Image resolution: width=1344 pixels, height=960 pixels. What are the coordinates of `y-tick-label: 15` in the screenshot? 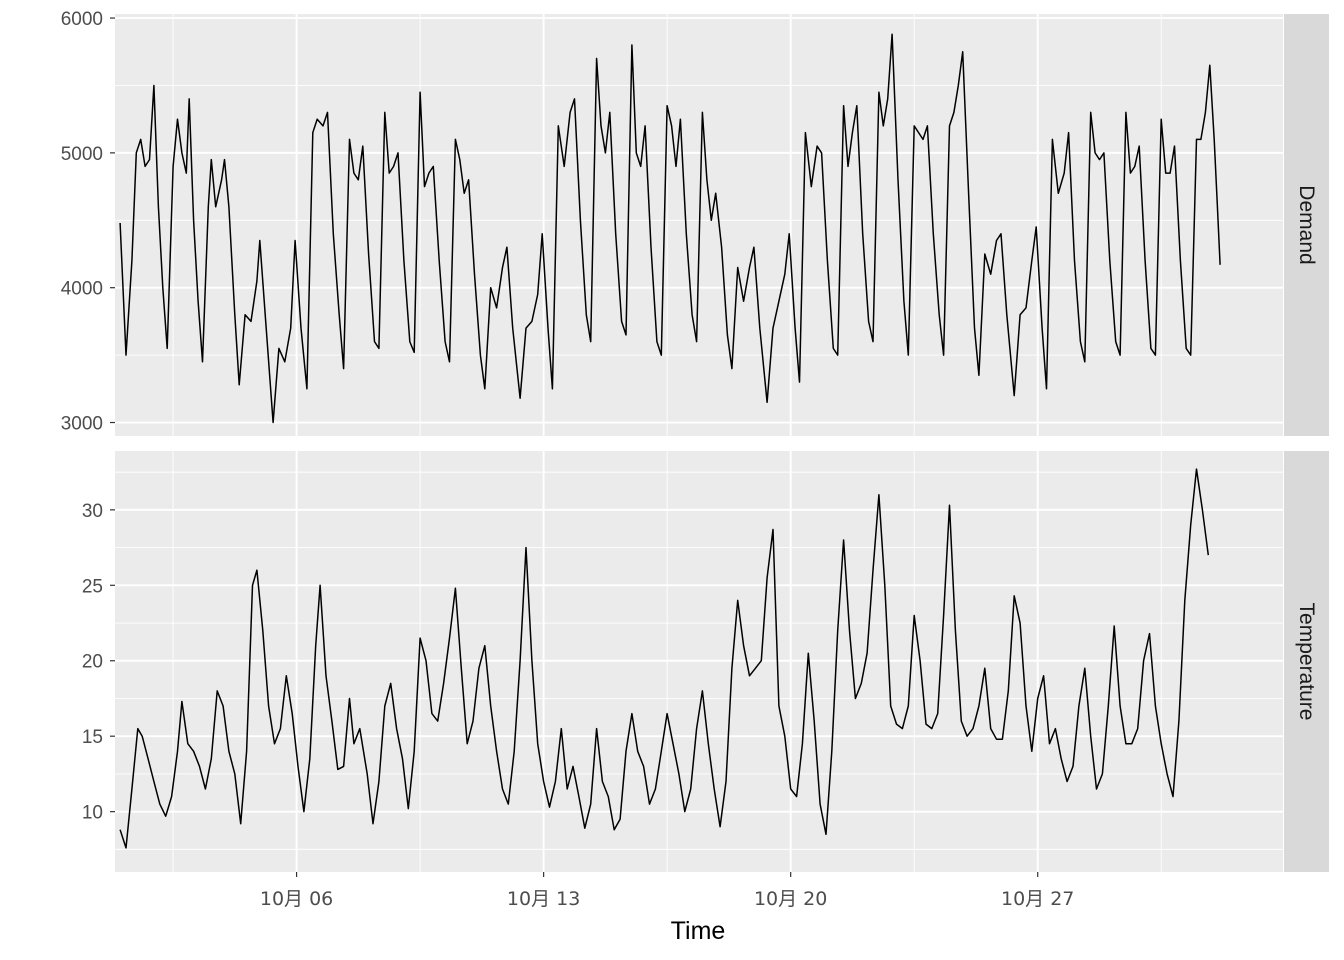 It's located at (92, 737).